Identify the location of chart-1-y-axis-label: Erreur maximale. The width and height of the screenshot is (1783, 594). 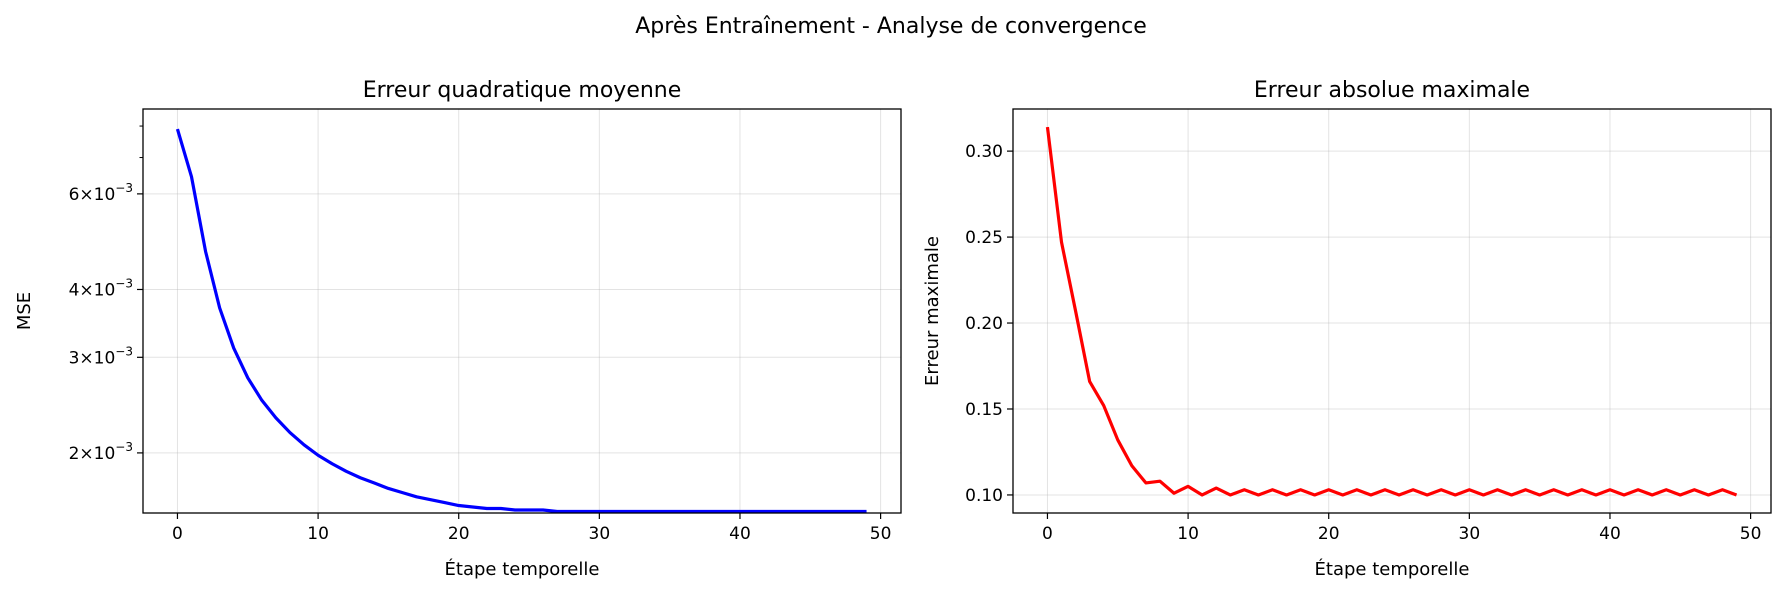
(932, 311).